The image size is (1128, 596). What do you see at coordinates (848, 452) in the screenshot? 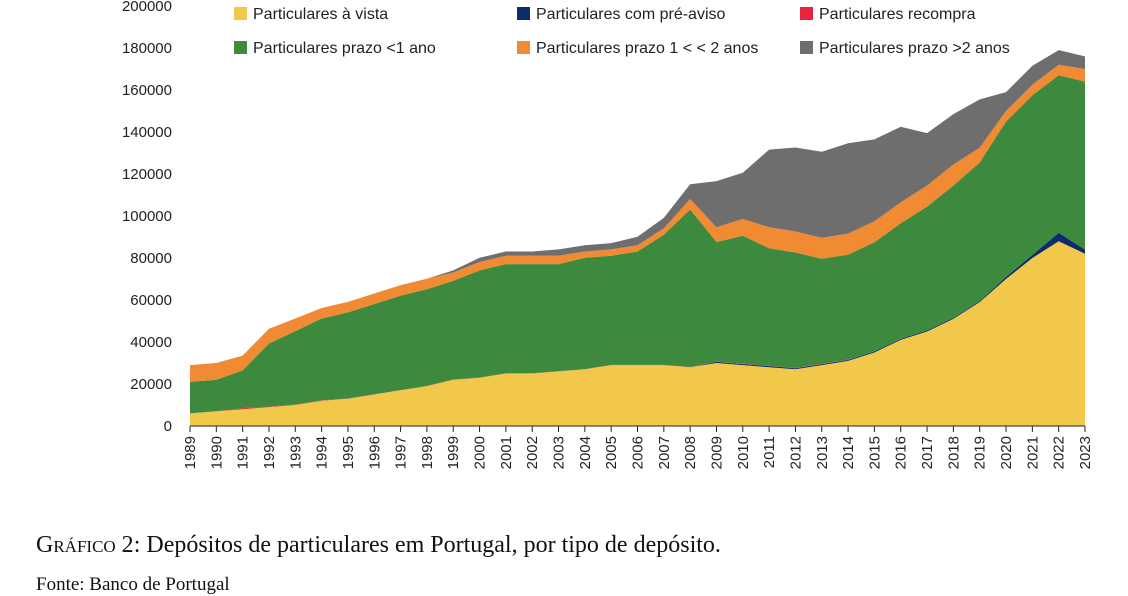
I see `x-tick-label: 2014` at bounding box center [848, 452].